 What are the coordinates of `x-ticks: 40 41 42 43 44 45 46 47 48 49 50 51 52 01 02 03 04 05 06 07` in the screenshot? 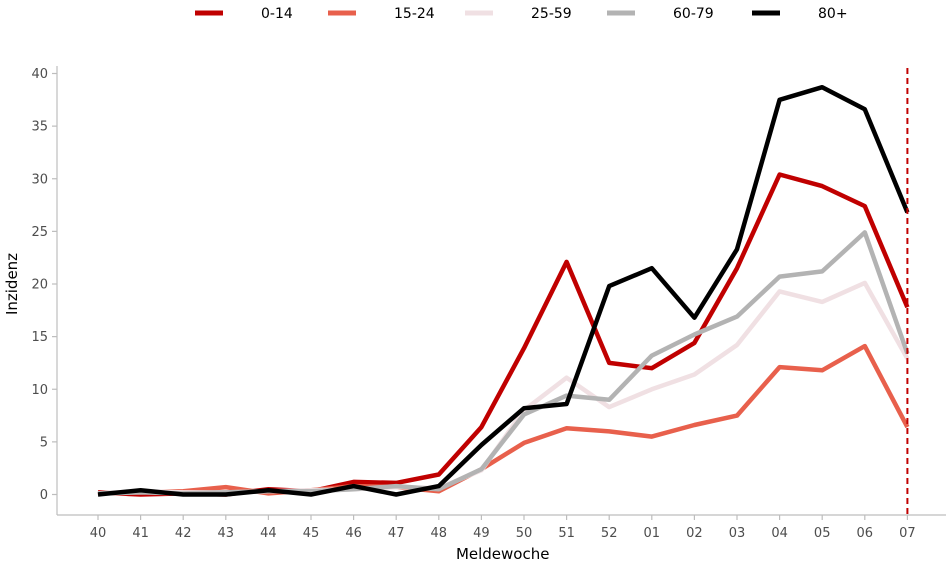 It's located at (503, 528).